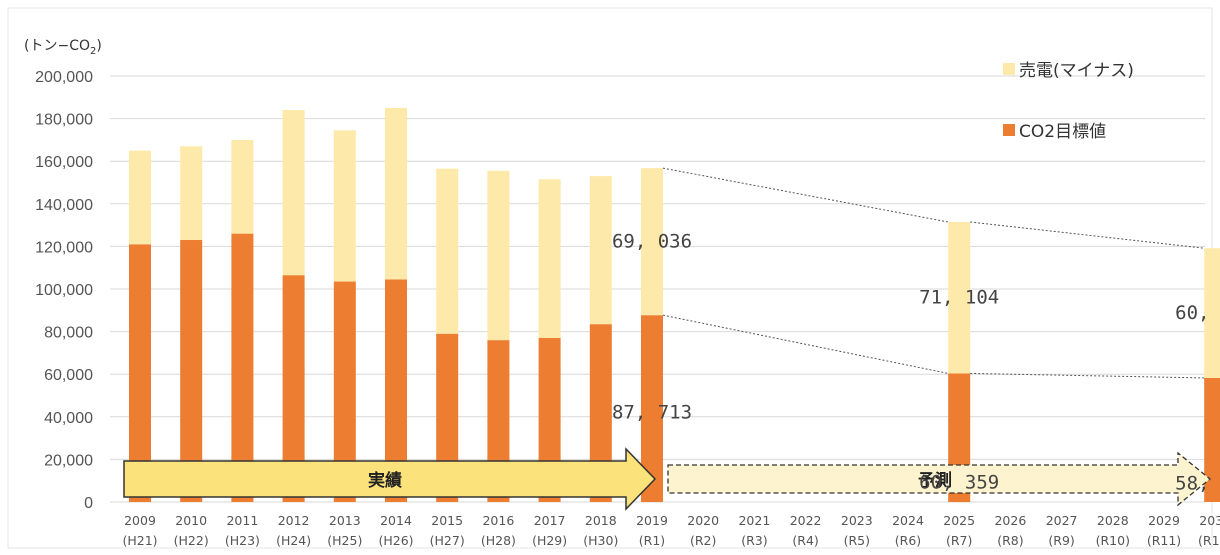  I want to click on x-tick-era: (R10), so click(1113, 540).